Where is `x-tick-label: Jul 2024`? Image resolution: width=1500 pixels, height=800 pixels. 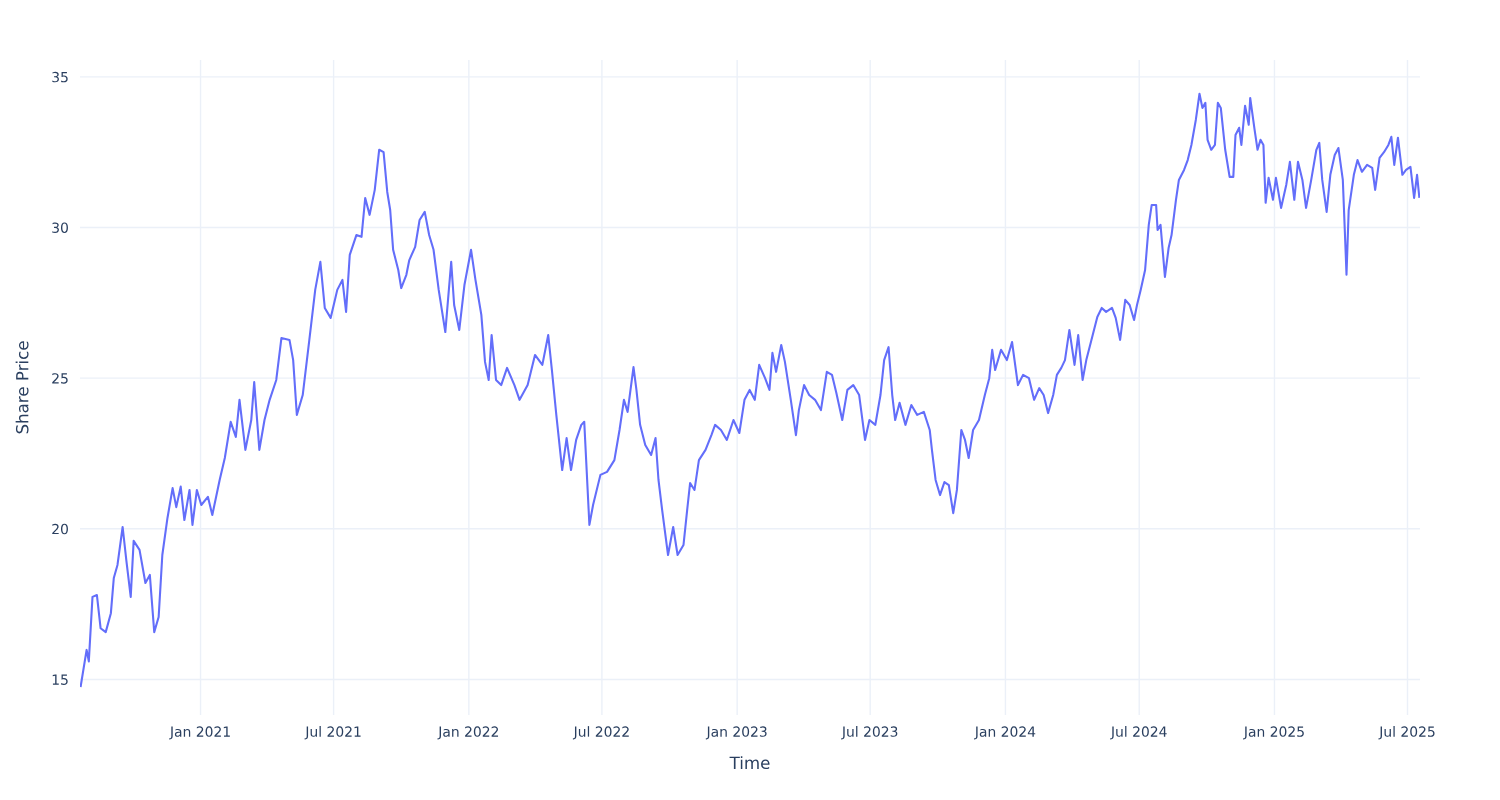
x-tick-label: Jul 2024 is located at coordinates (1138, 733).